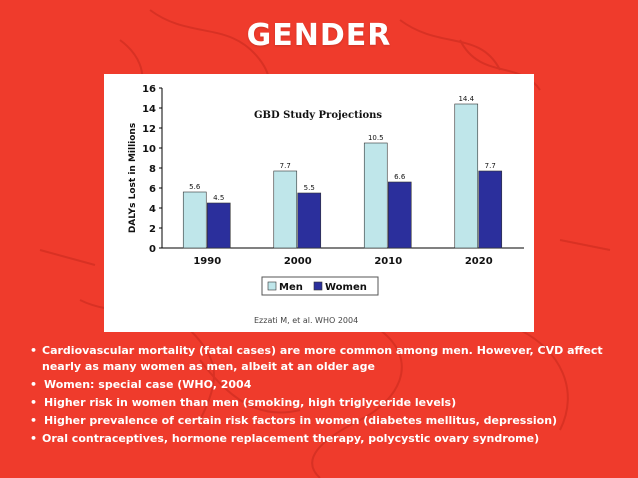 This screenshot has width=638, height=478. Describe the element at coordinates (376, 138) in the screenshot. I see `data-label: 10.5` at that location.